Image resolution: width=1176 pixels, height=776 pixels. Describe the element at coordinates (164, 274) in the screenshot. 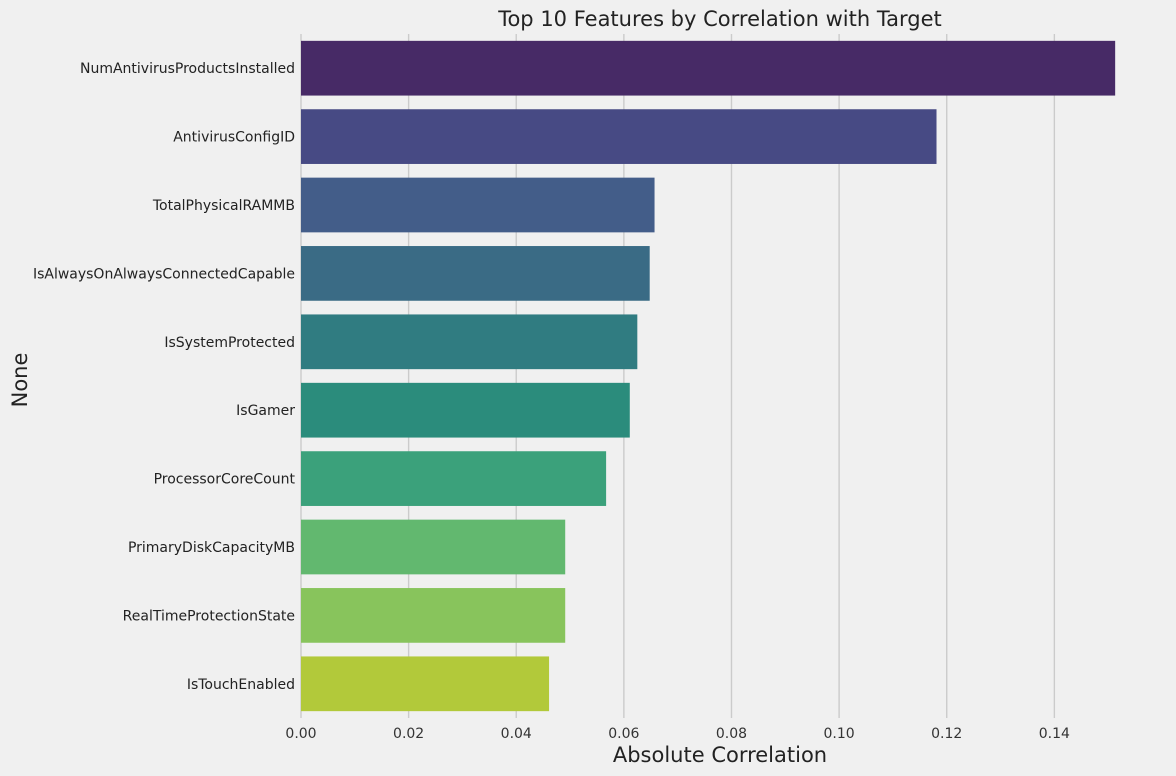

I see `category-label: IsAlwaysOnAlwaysConnectedCapable` at that location.